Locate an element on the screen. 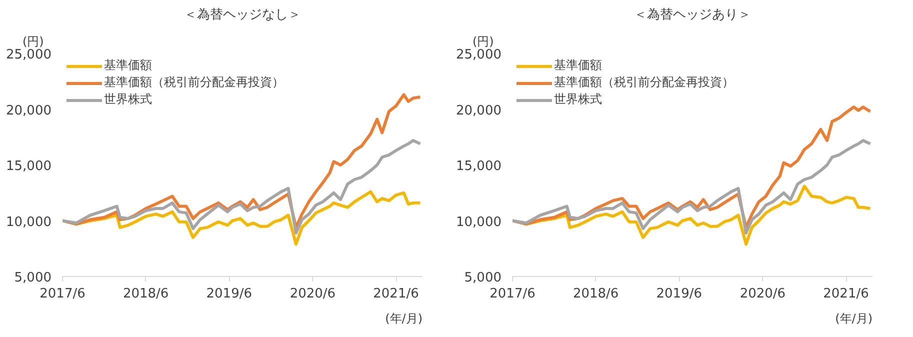 This screenshot has width=913, height=337. chart-title: ＜為替ヘッジあり＞ is located at coordinates (692, 15).